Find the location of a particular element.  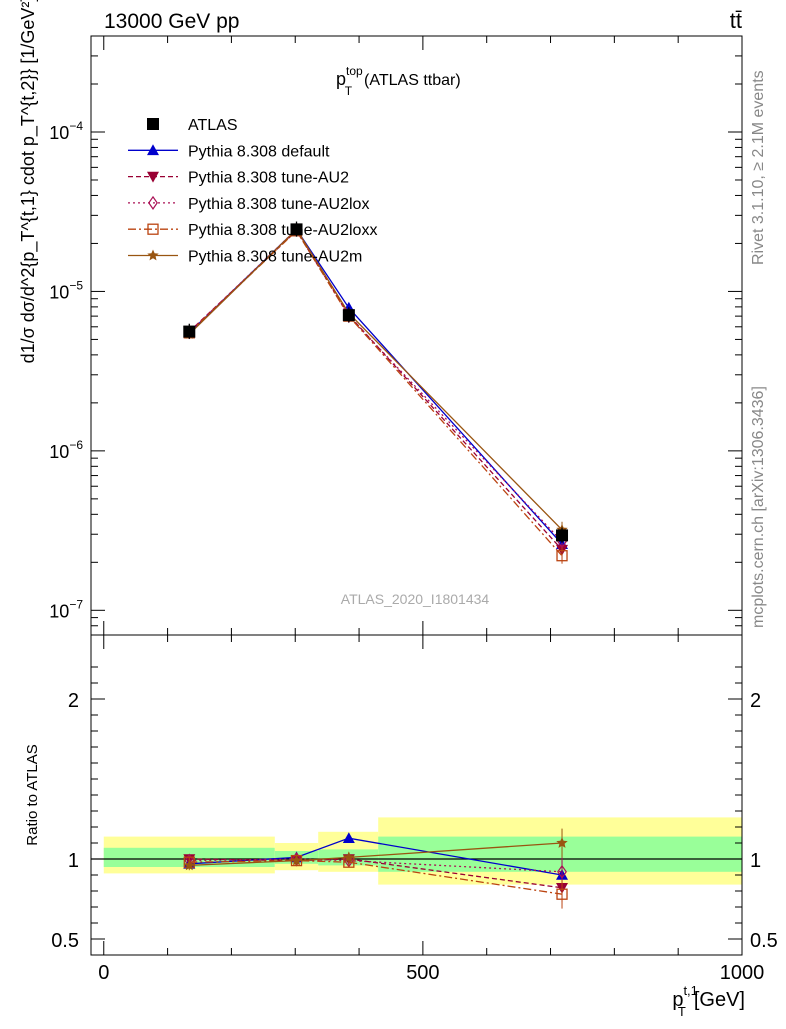

title-sup: top is located at coordinates (354, 71).